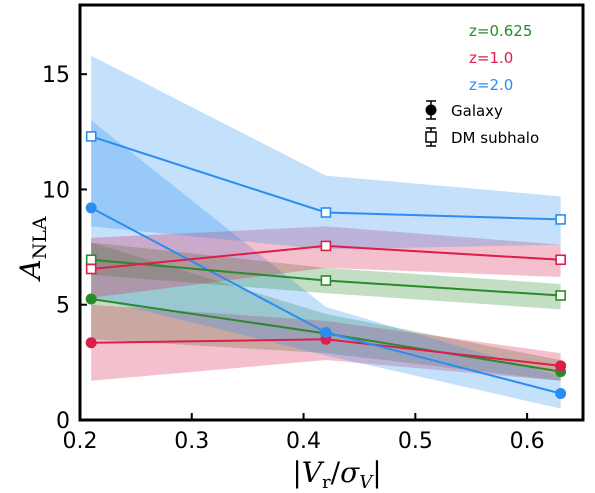 Image resolution: width=595 pixels, height=493 pixels. I want to click on x-axis-label: |Vr/σV|, so click(336, 474).